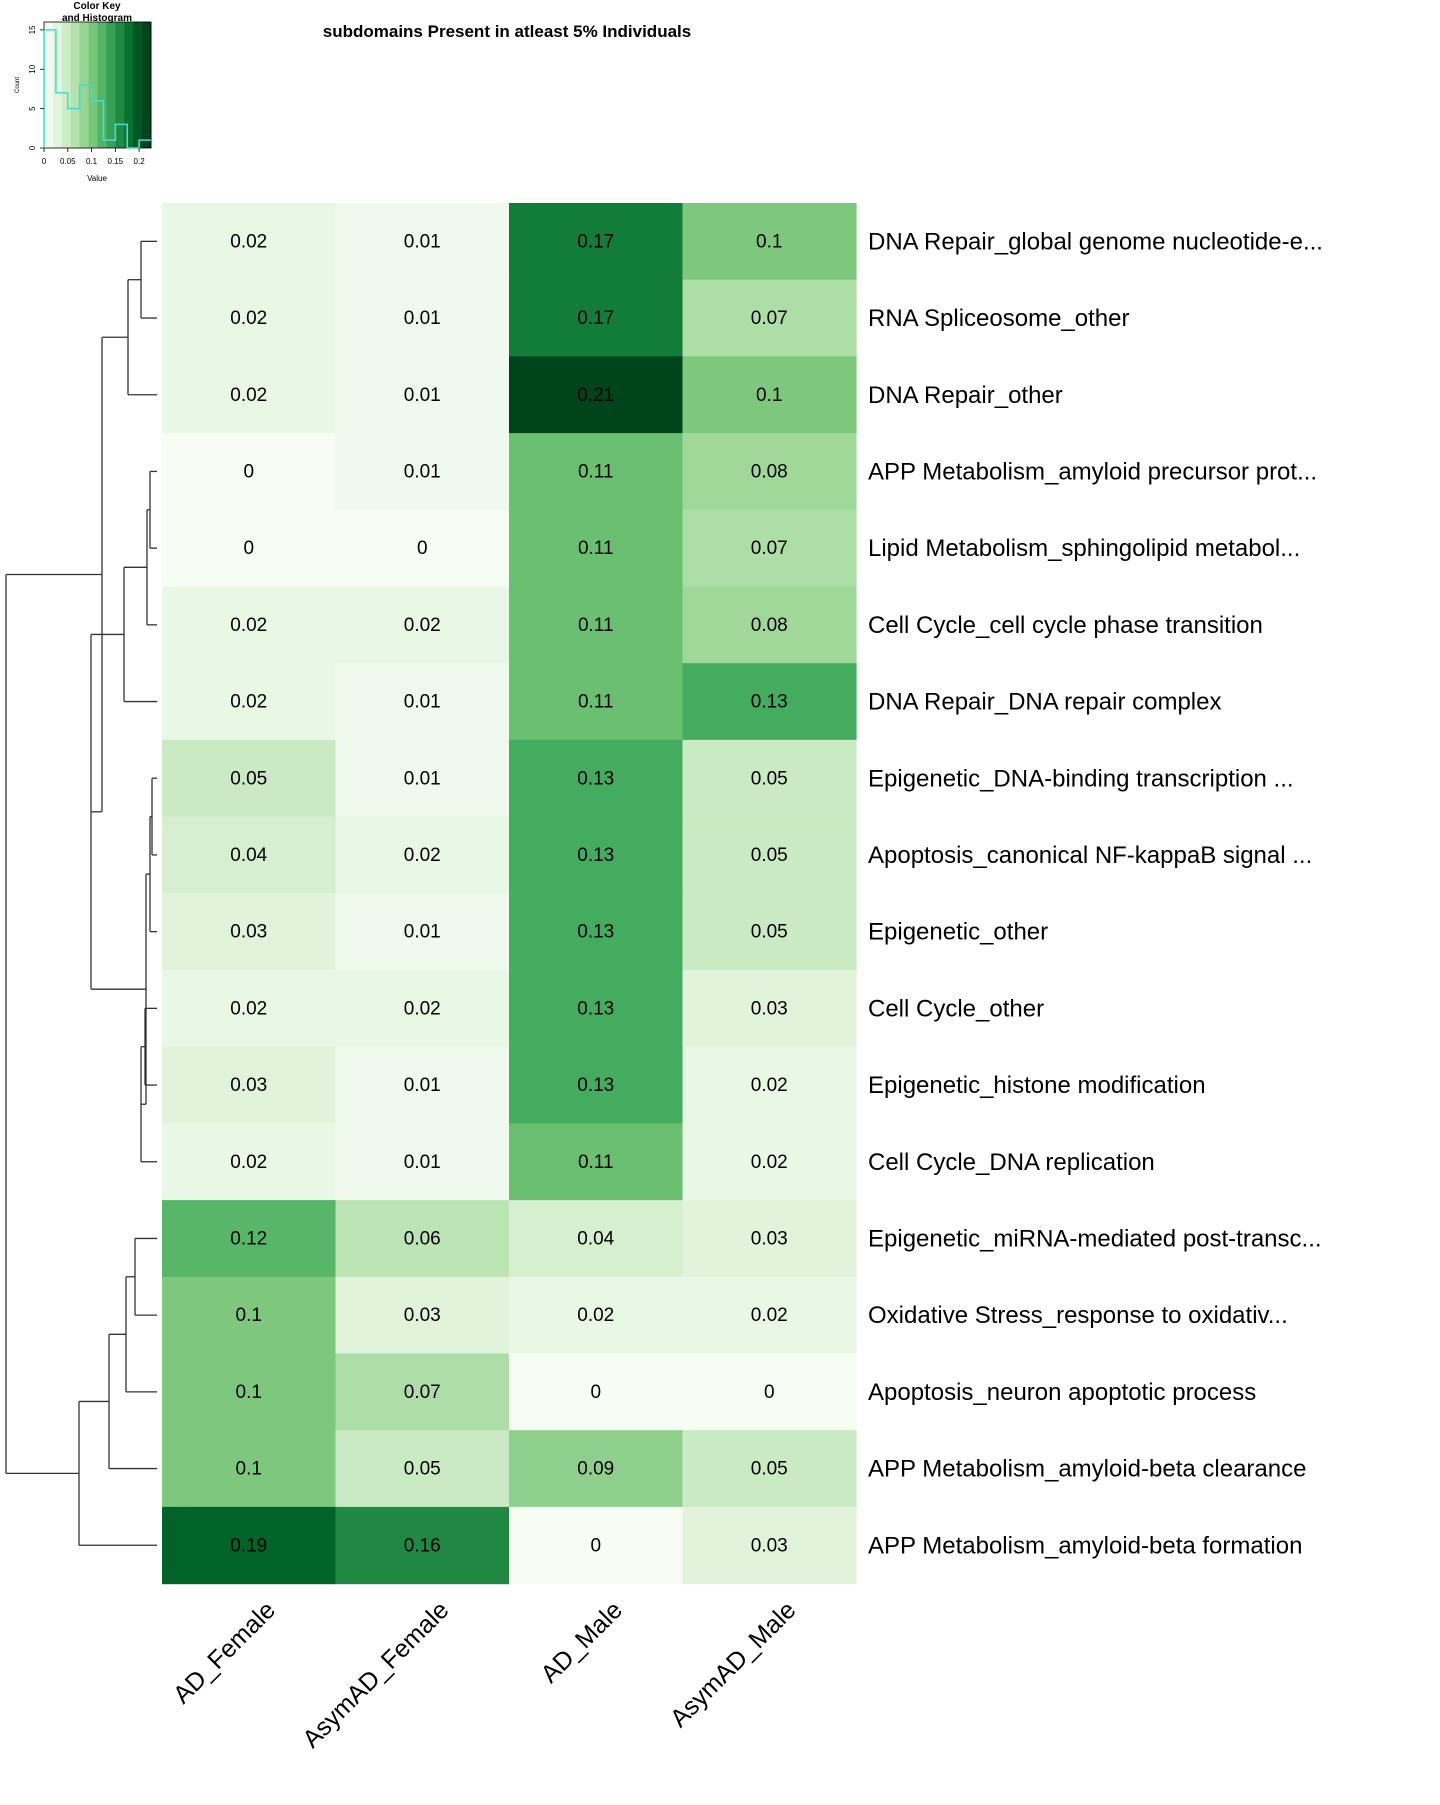 The image size is (1440, 1805). Describe the element at coordinates (1087, 1469) in the screenshot. I see `row-label: APP Metabolism_amyloid-beta clearance` at that location.